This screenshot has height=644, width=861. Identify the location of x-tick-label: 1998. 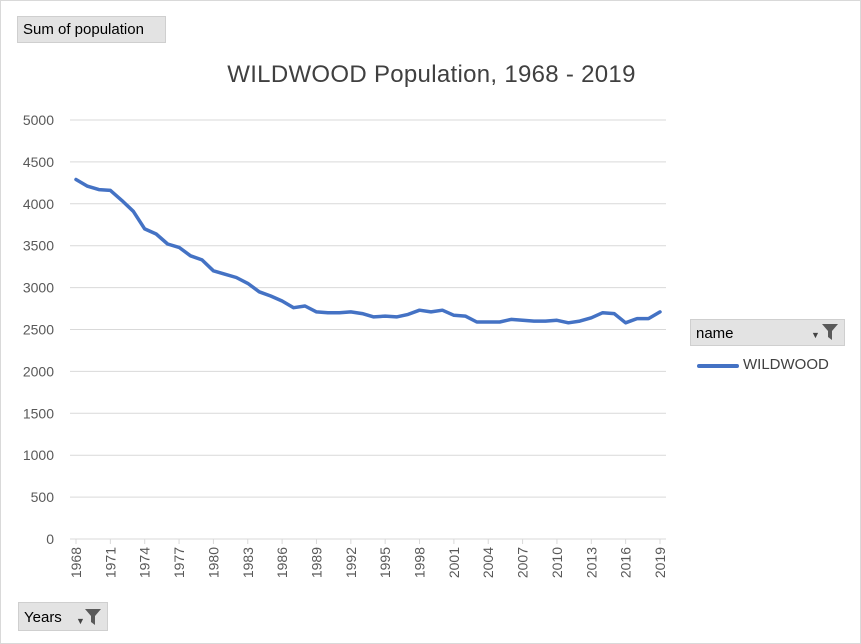
(420, 562).